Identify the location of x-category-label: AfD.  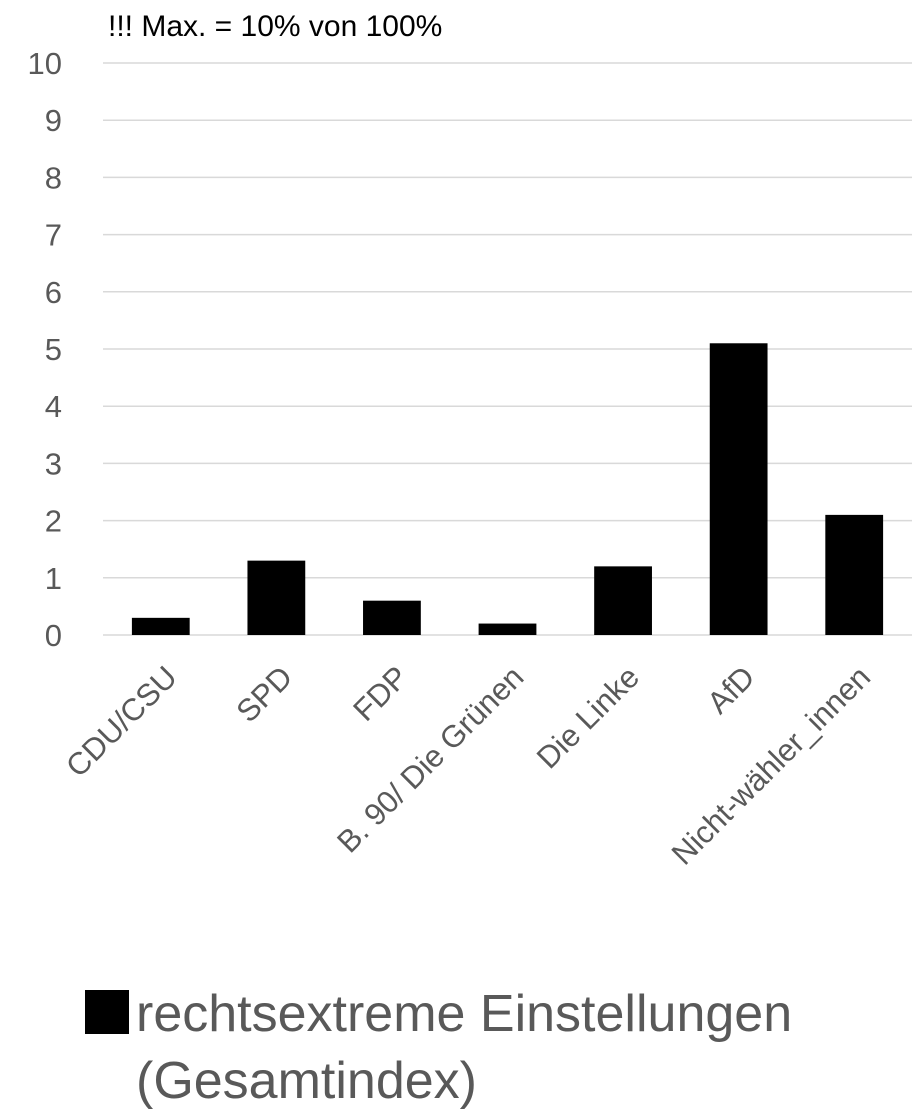
(730, 689).